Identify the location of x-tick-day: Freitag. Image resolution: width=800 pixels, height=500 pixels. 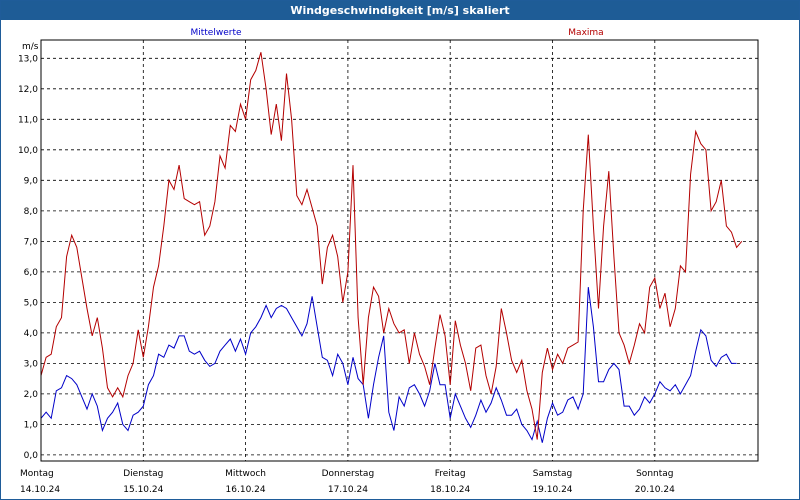
(450, 474).